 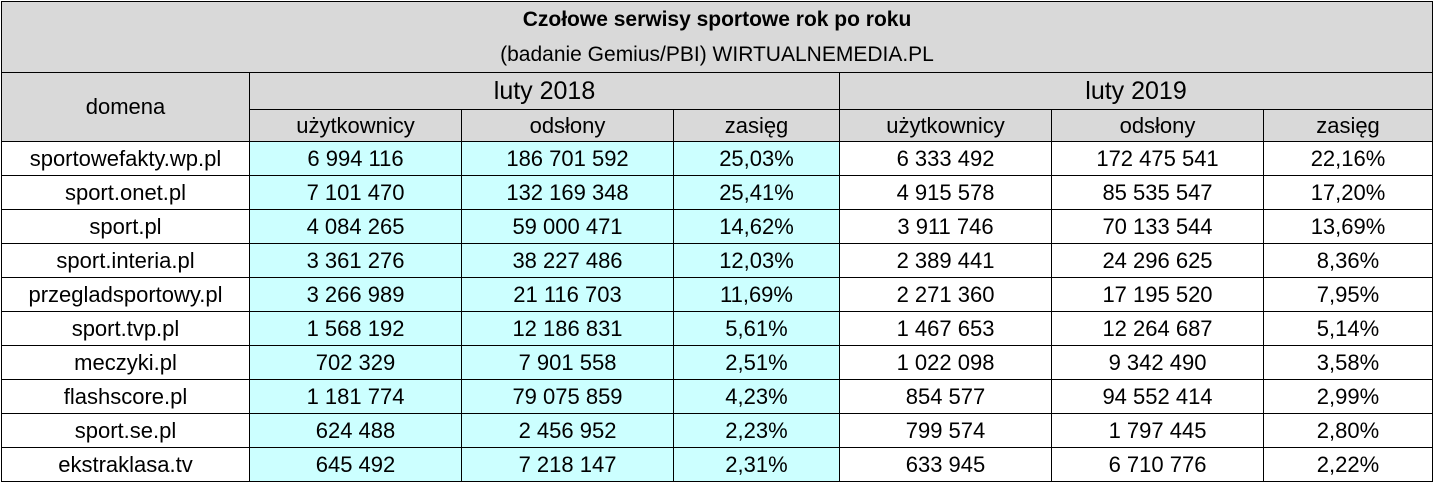 What do you see at coordinates (1157, 192) in the screenshot?
I see `value-cell-views-2019: 85 535 547` at bounding box center [1157, 192].